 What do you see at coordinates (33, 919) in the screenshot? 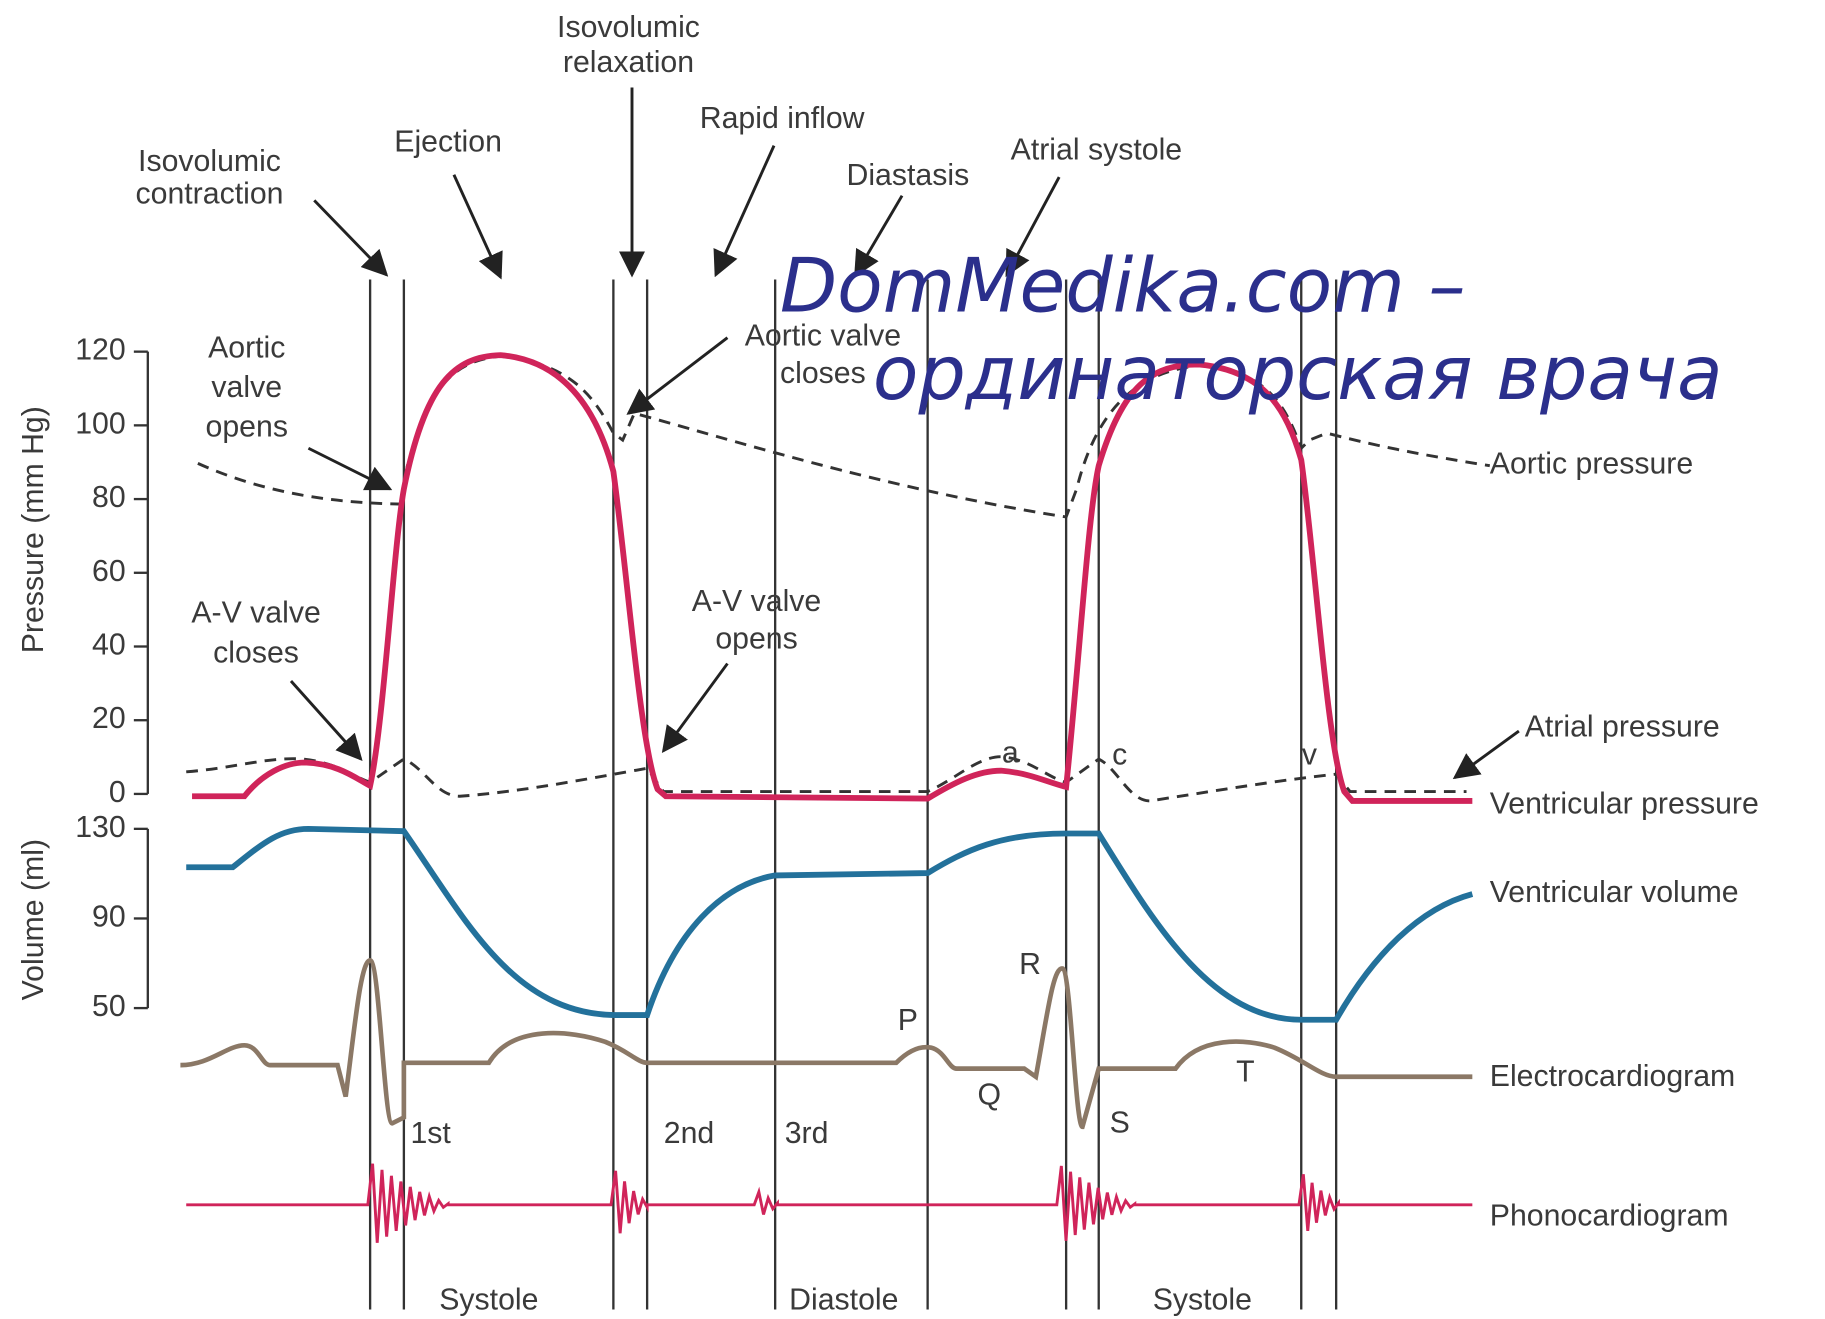
I see `volume-axis-title: Volume (ml)` at bounding box center [33, 919].